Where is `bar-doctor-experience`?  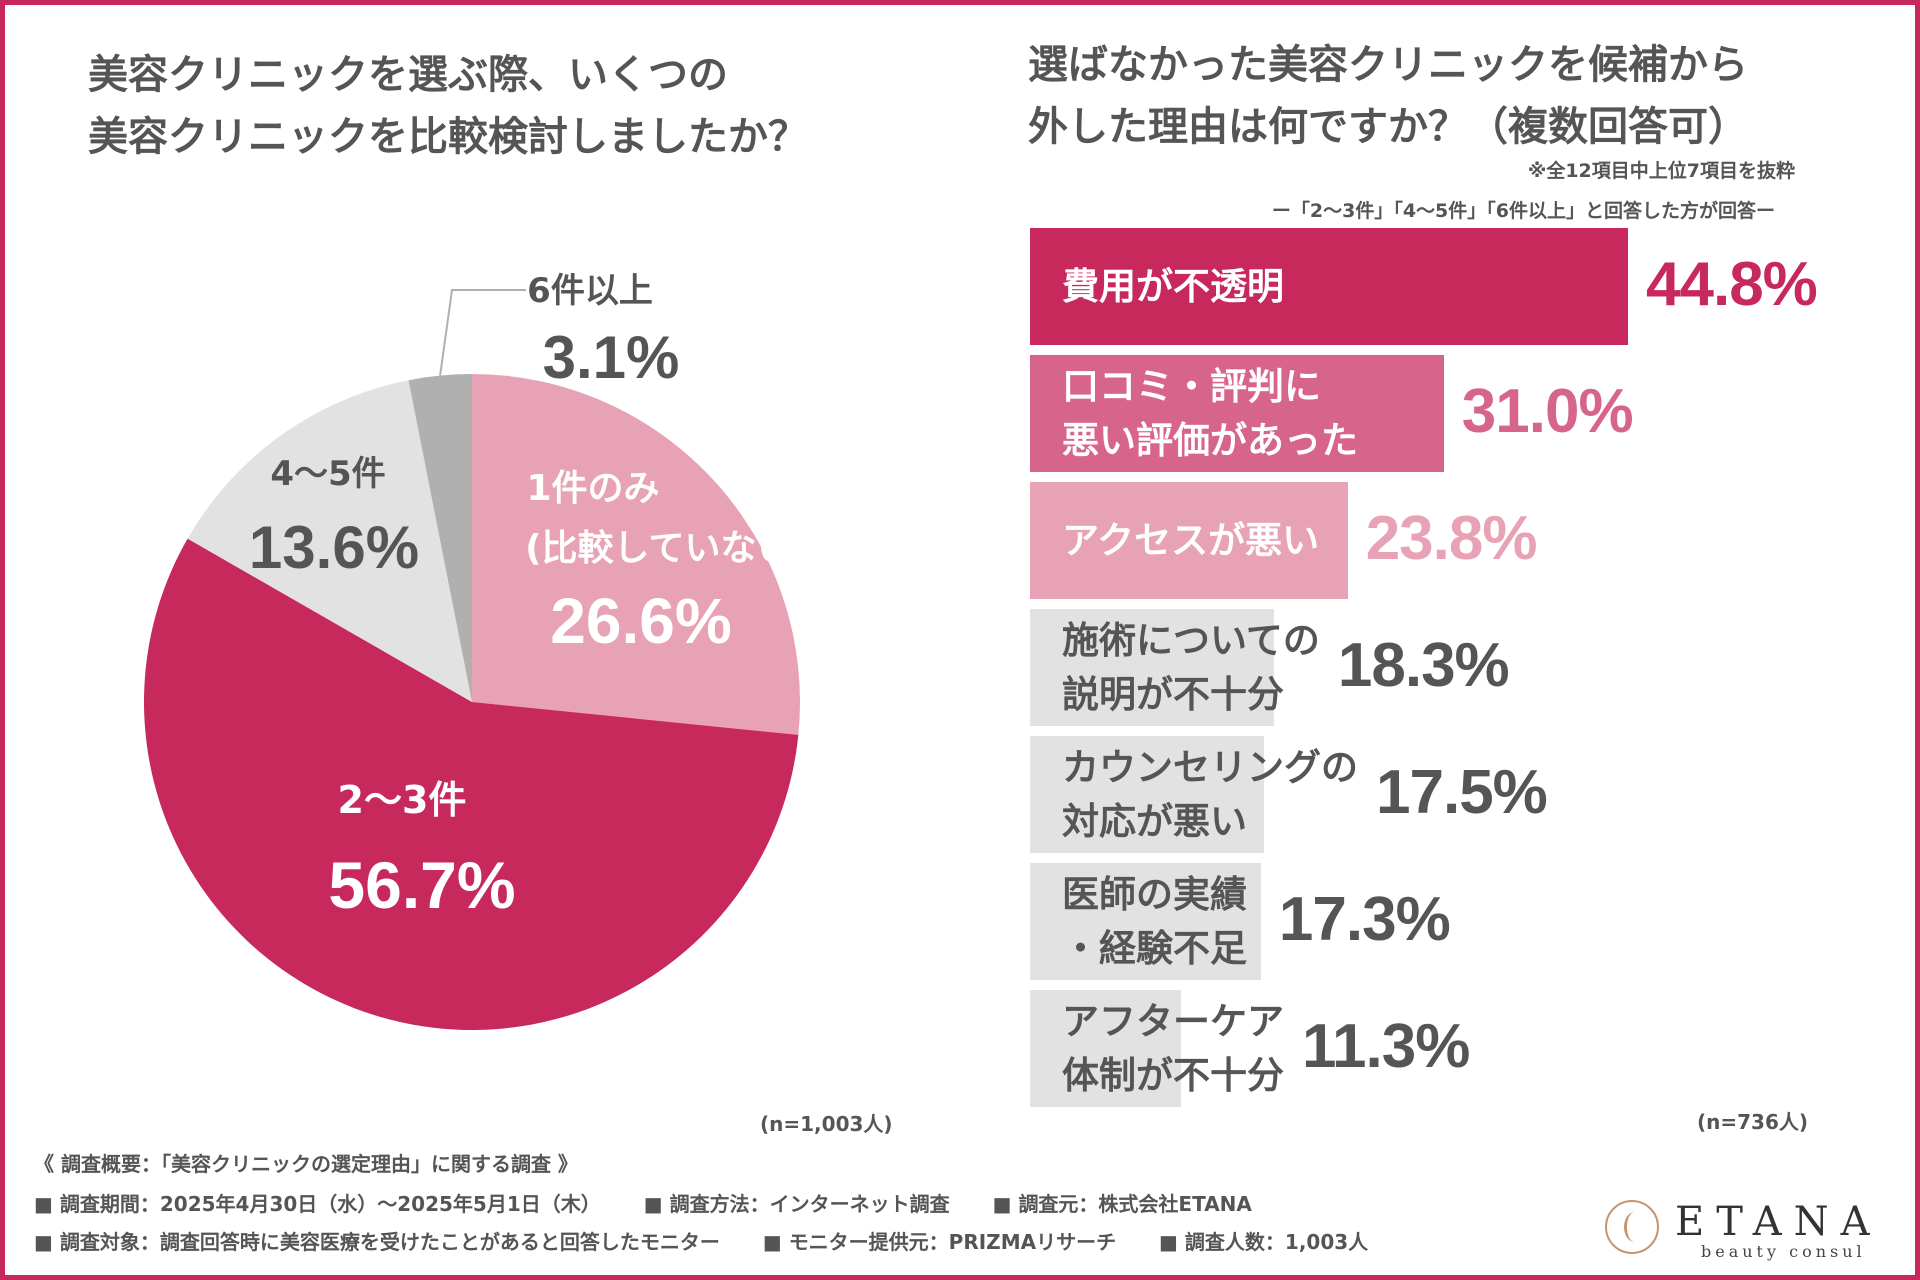
bar-doctor-experience is located at coordinates (1145, 921).